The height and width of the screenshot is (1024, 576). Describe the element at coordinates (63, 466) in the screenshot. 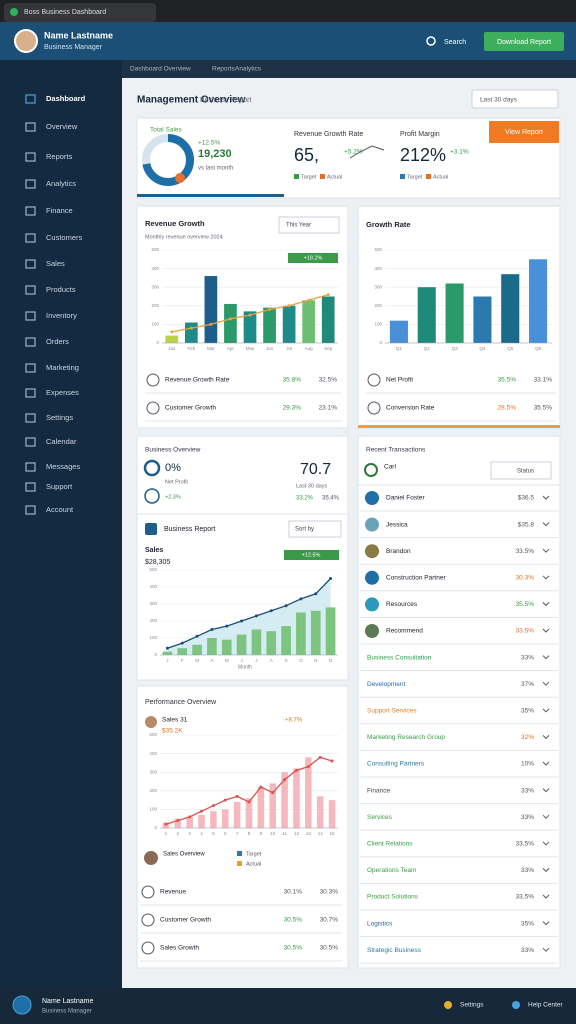

I see `nav-item: Messages` at that location.